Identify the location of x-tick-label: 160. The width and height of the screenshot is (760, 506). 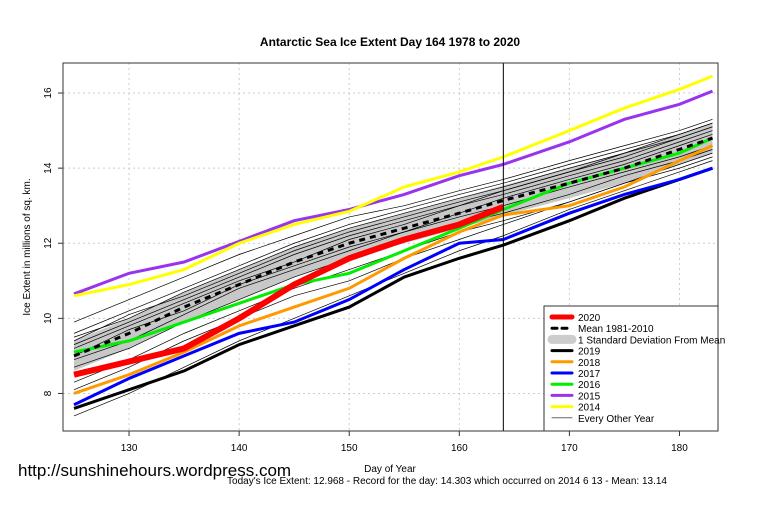
(459, 448).